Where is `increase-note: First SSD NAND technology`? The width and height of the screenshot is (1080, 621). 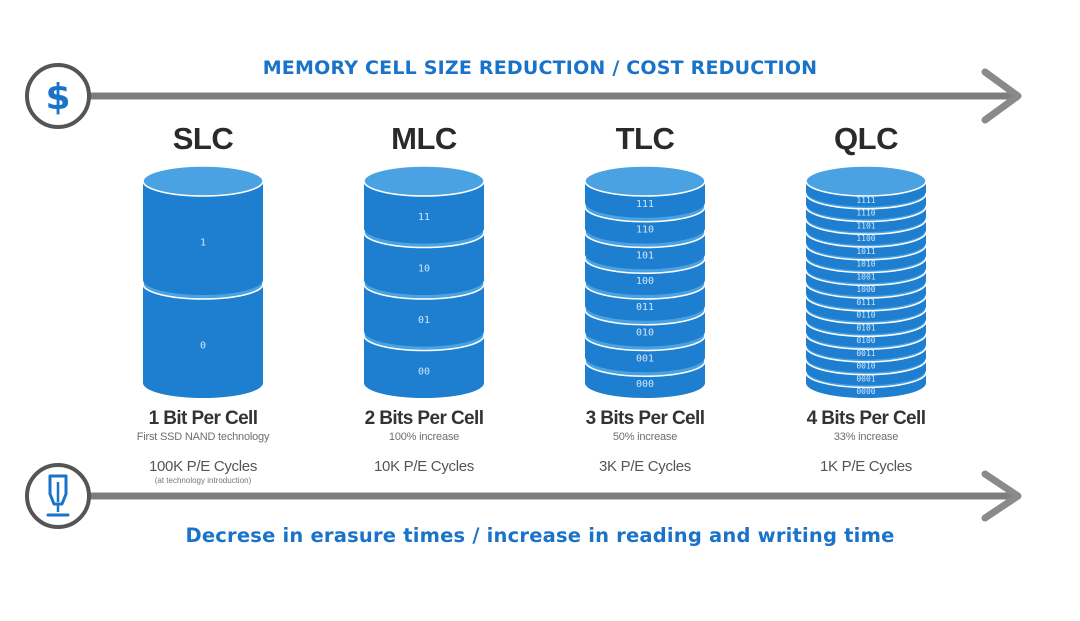 increase-note: First SSD NAND technology is located at coordinates (203, 437).